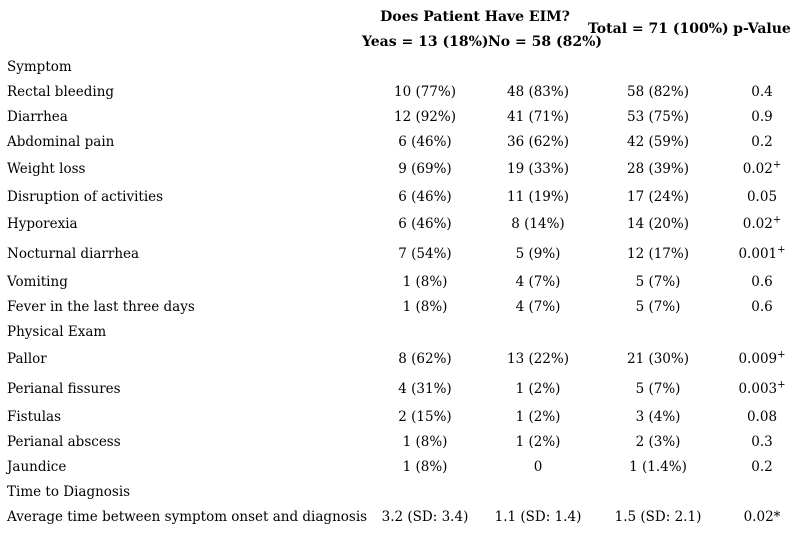 Image resolution: width=796 pixels, height=542 pixels. Describe the element at coordinates (538, 491) in the screenshot. I see `no-count-cell` at that location.